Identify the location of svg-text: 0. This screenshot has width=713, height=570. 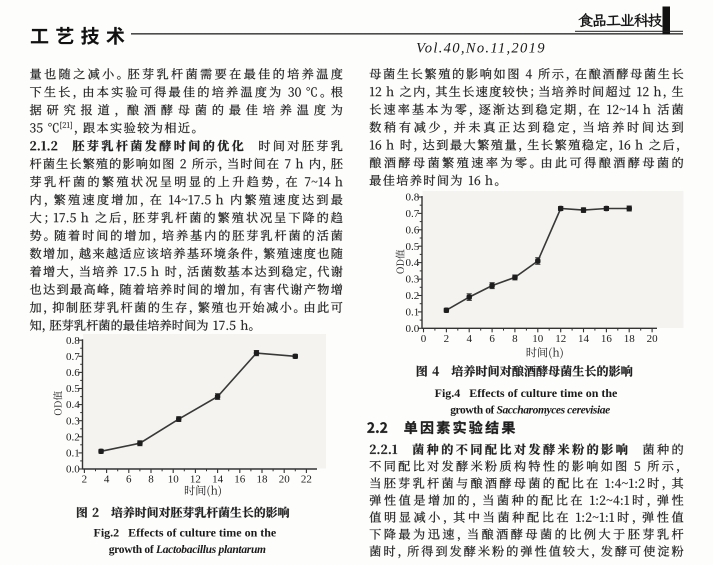
(424, 339).